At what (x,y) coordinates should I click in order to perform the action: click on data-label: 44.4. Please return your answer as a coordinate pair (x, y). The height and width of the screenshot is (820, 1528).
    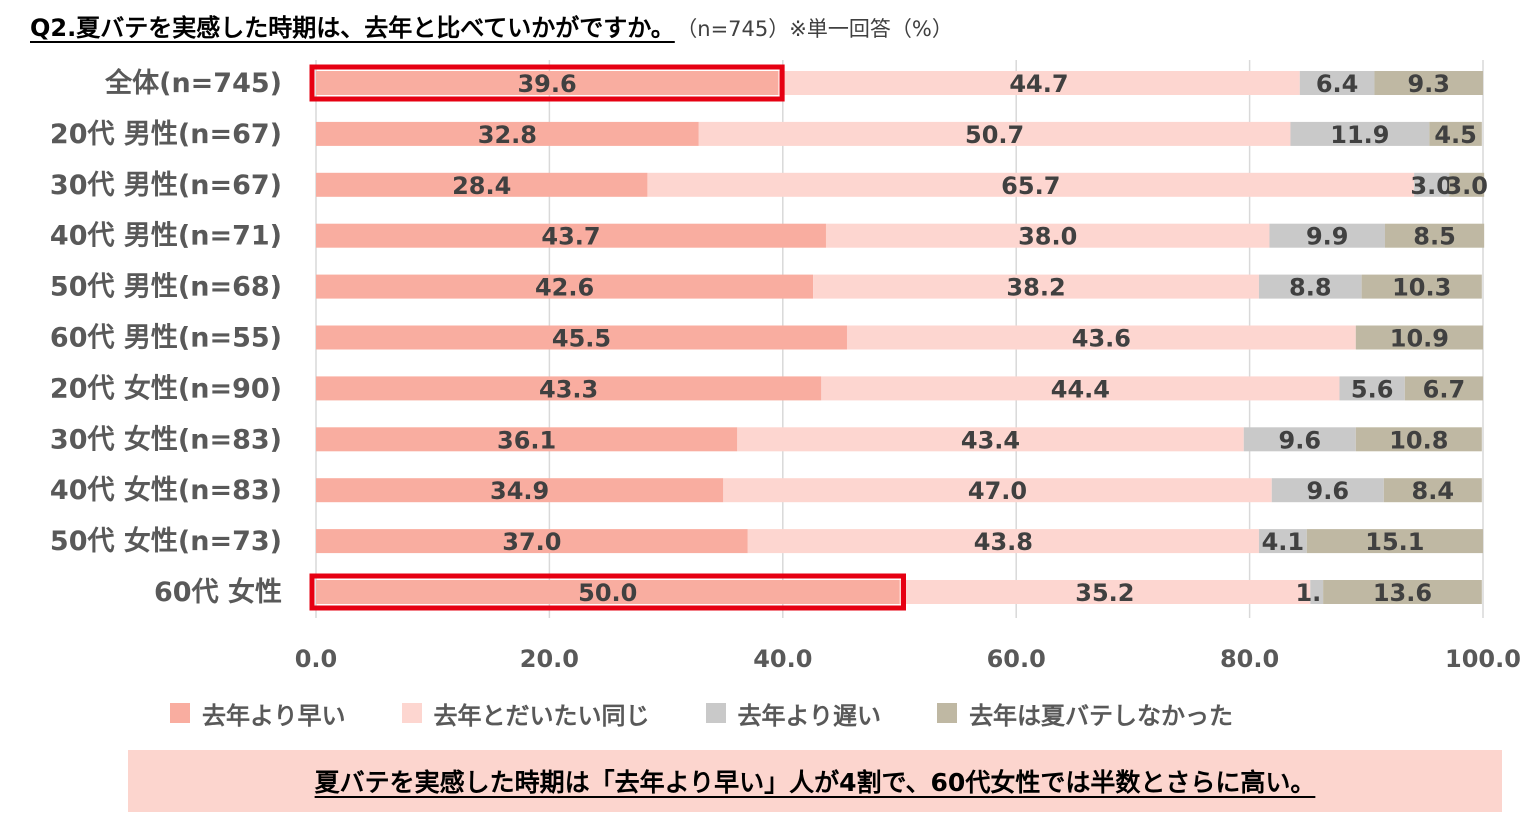
    Looking at the image, I should click on (1080, 389).